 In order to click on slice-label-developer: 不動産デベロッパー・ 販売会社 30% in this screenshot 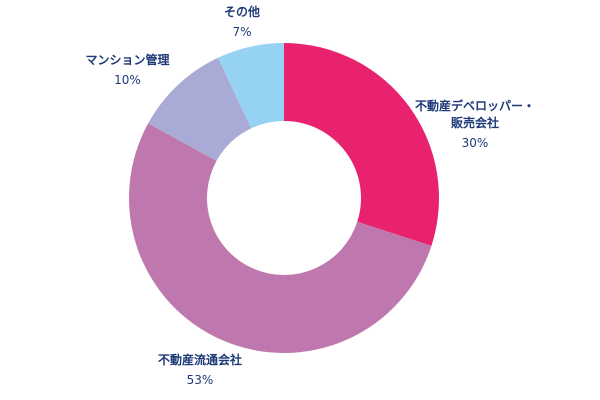, I will do `click(475, 125)`.